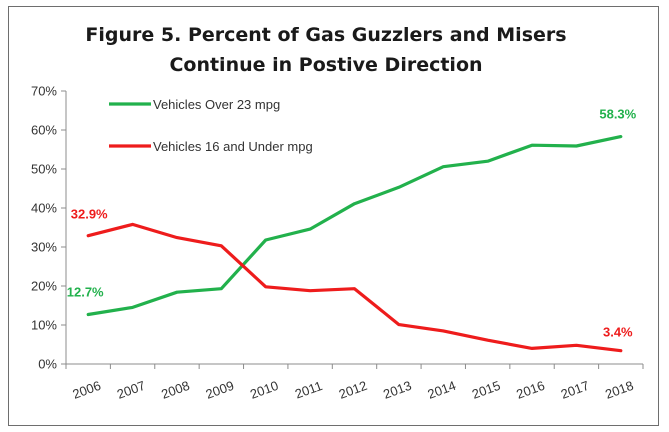  I want to click on x-tick-label: 2014, so click(442, 390).